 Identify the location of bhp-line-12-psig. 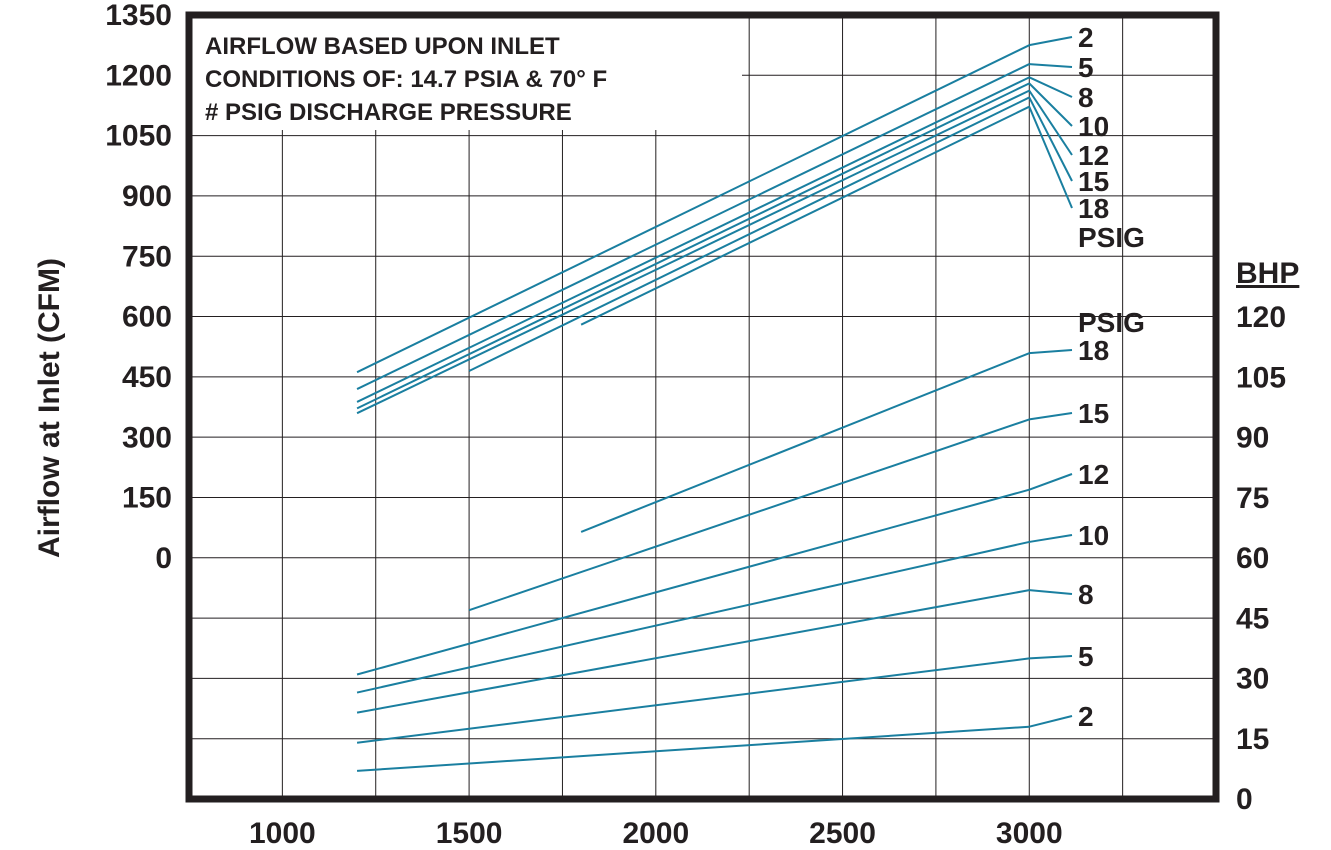
(693, 582).